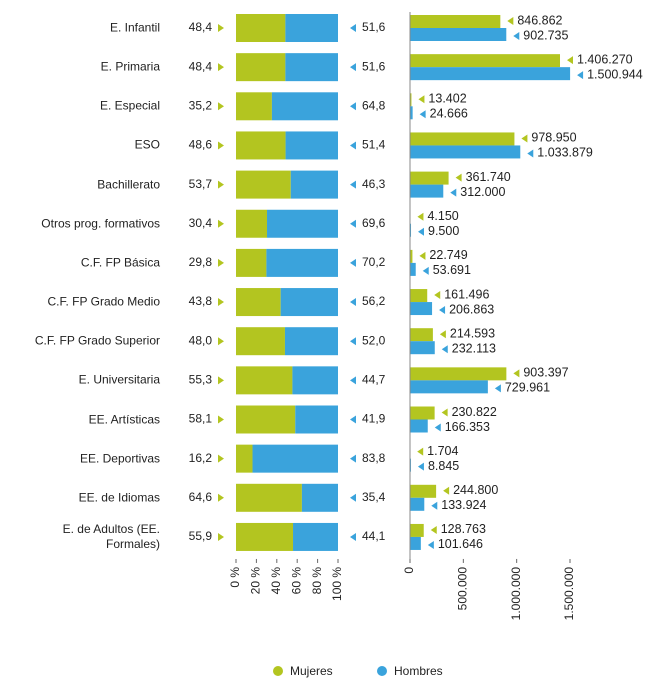 This screenshot has height=680, width=655. I want to click on value-label: 53.691, so click(452, 270).